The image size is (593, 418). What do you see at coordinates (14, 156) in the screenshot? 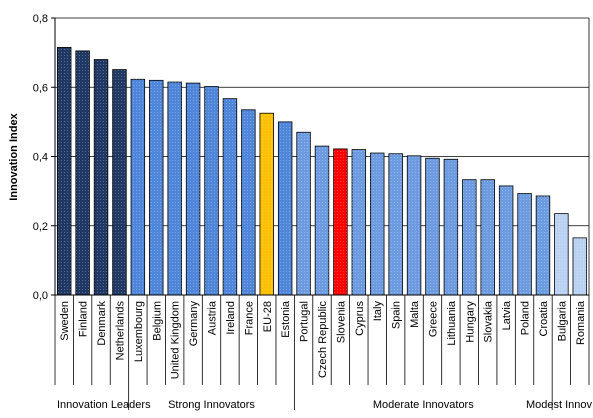
I see `y-axis-label: Innovation Index` at bounding box center [14, 156].